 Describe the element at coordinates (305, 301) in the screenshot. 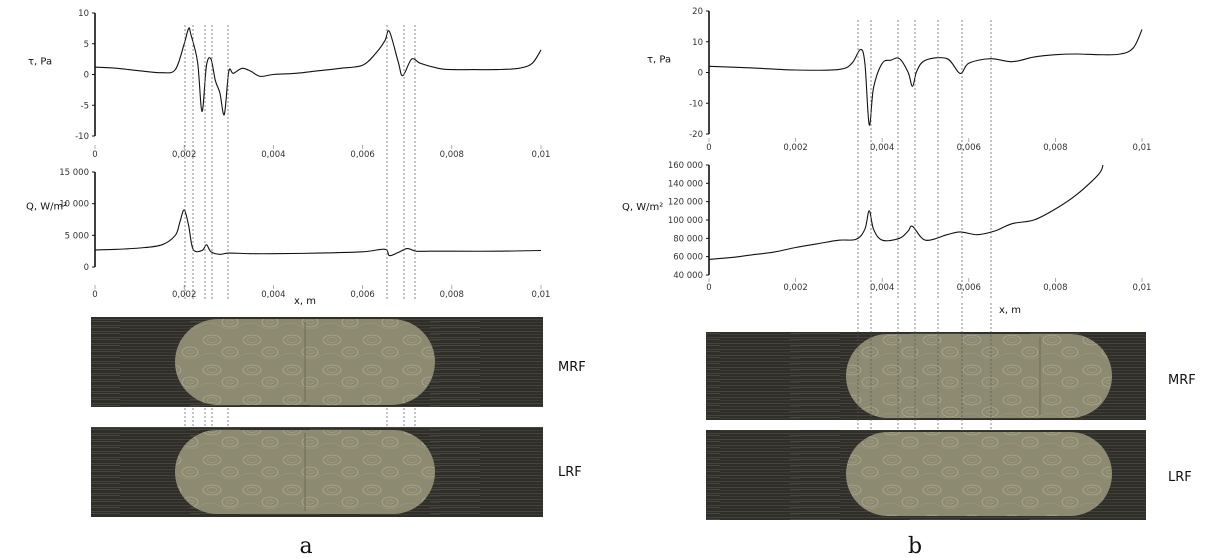

I see `chart-a-q-x-label: x, m` at that location.